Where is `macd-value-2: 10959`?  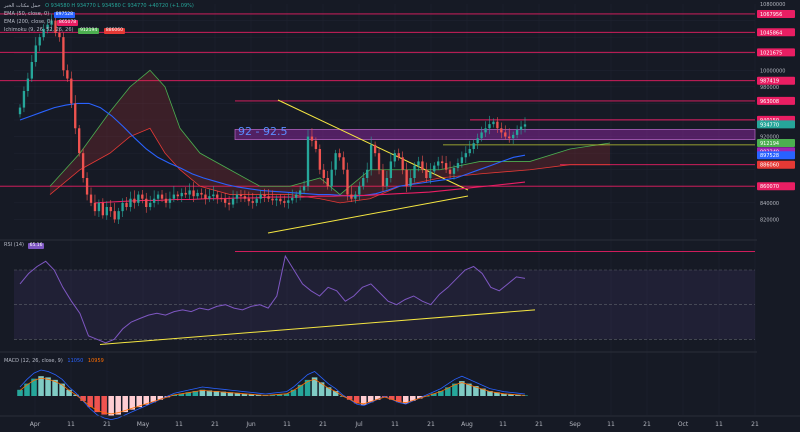 macd-value-2: 10959 is located at coordinates (95, 361).